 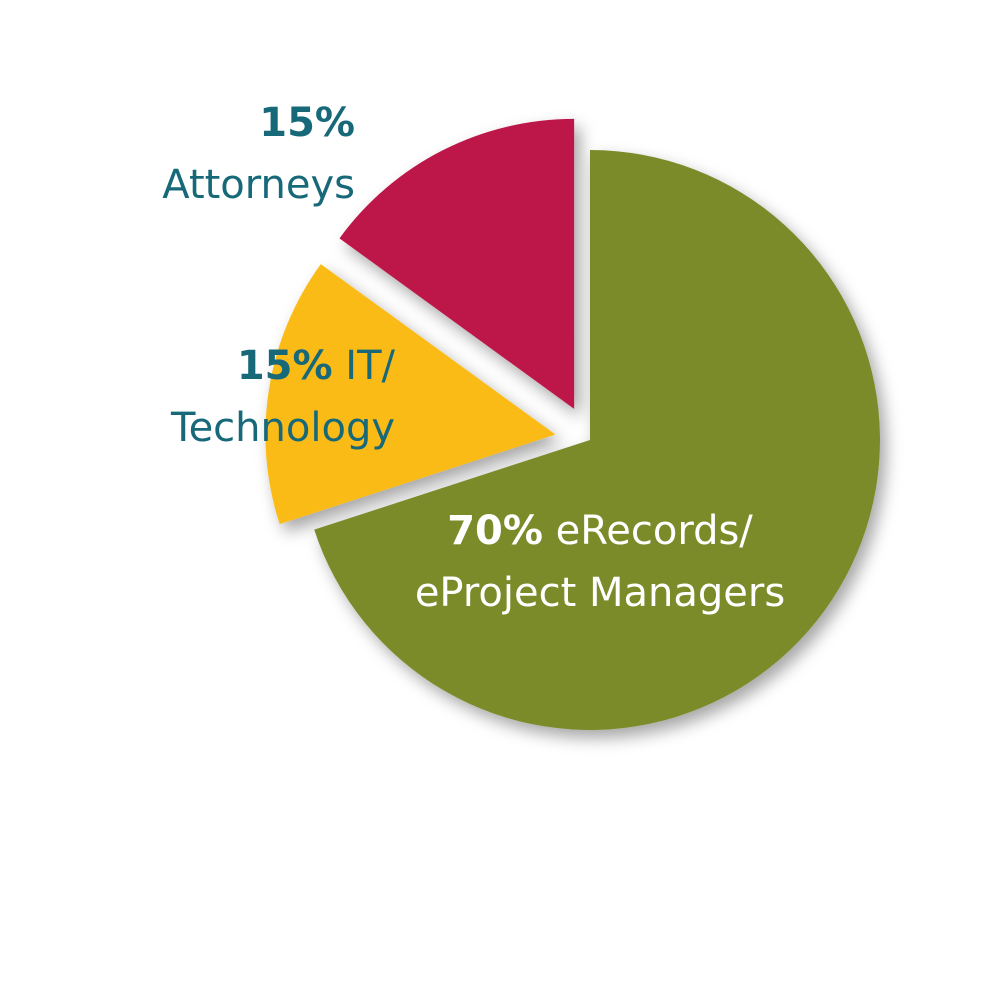 I want to click on category-label: Attorneys, so click(x=258, y=185).